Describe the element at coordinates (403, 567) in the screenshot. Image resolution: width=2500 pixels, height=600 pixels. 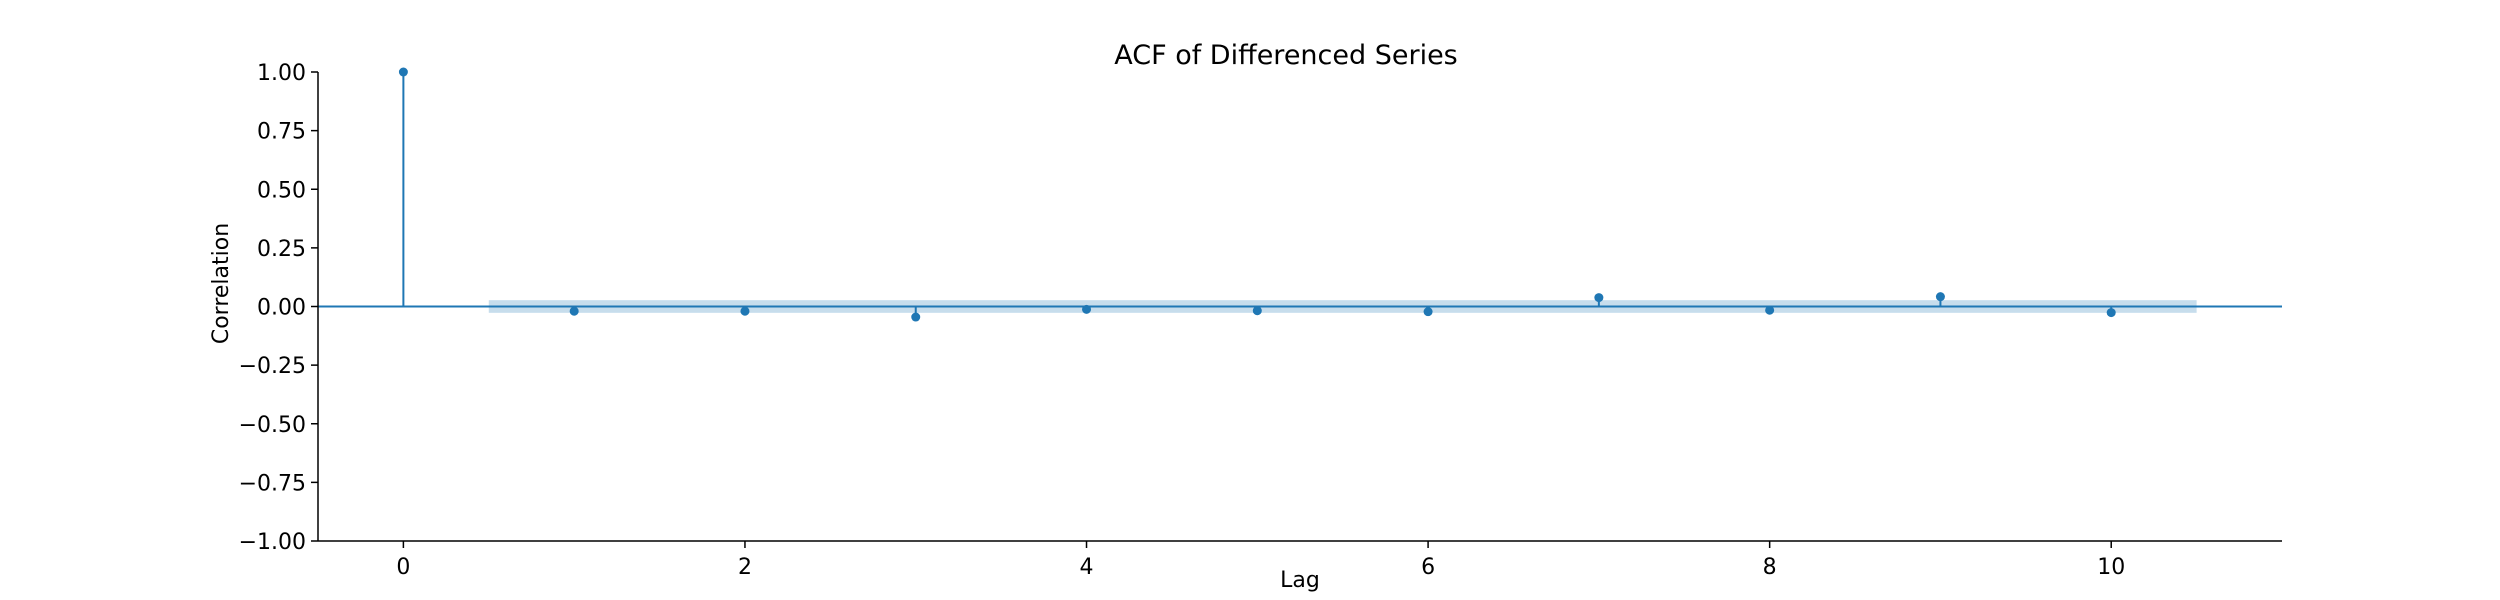
I see `x-tick-label: 0` at that location.